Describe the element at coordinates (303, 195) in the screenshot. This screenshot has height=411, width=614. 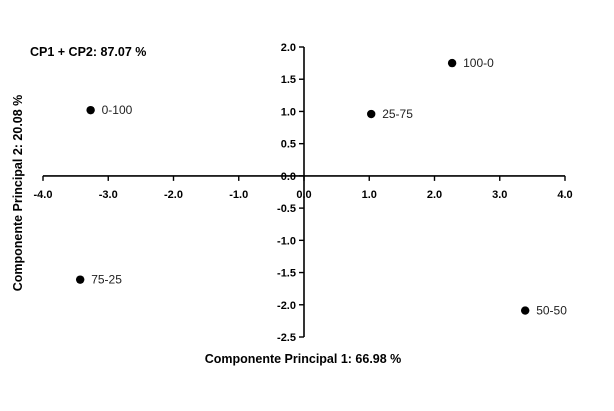
I see `x-tick-label: 0.0` at that location.